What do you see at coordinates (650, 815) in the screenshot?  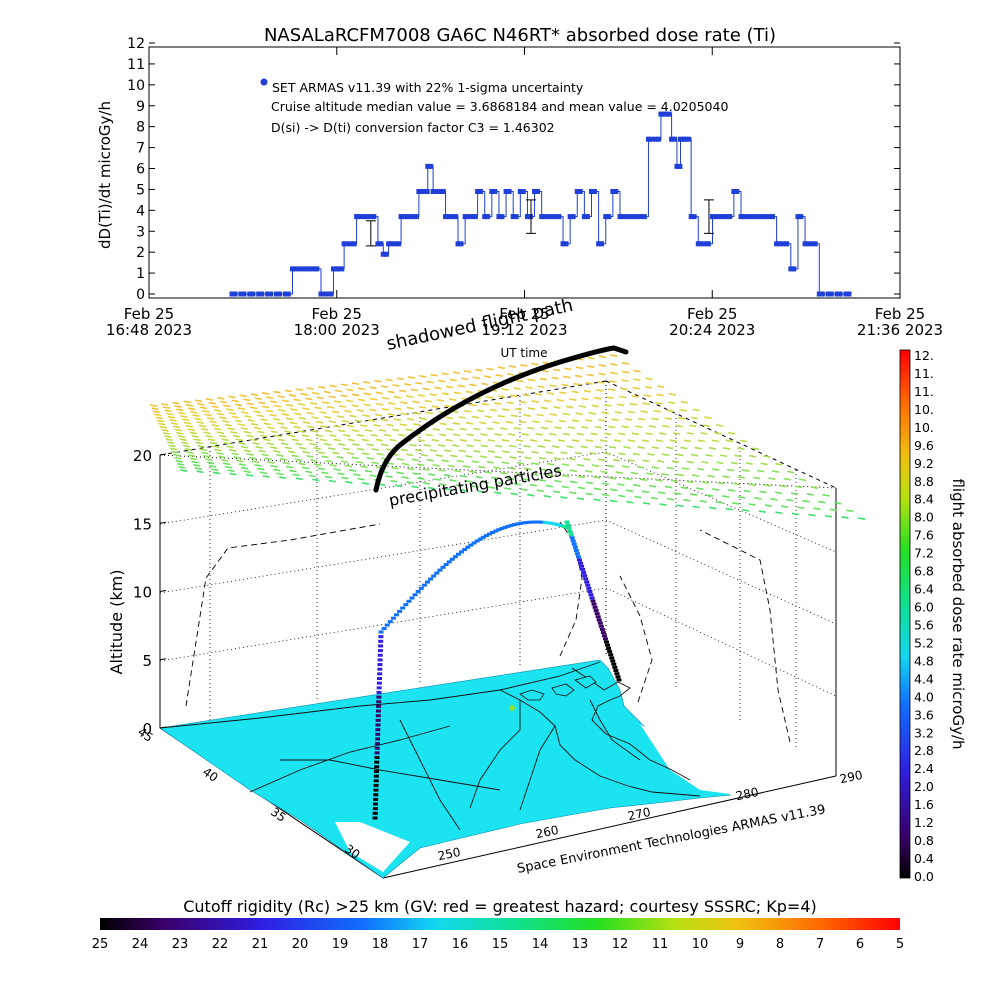 I see `longitude-axis-ticks: 250 260 270 280 290` at bounding box center [650, 815].